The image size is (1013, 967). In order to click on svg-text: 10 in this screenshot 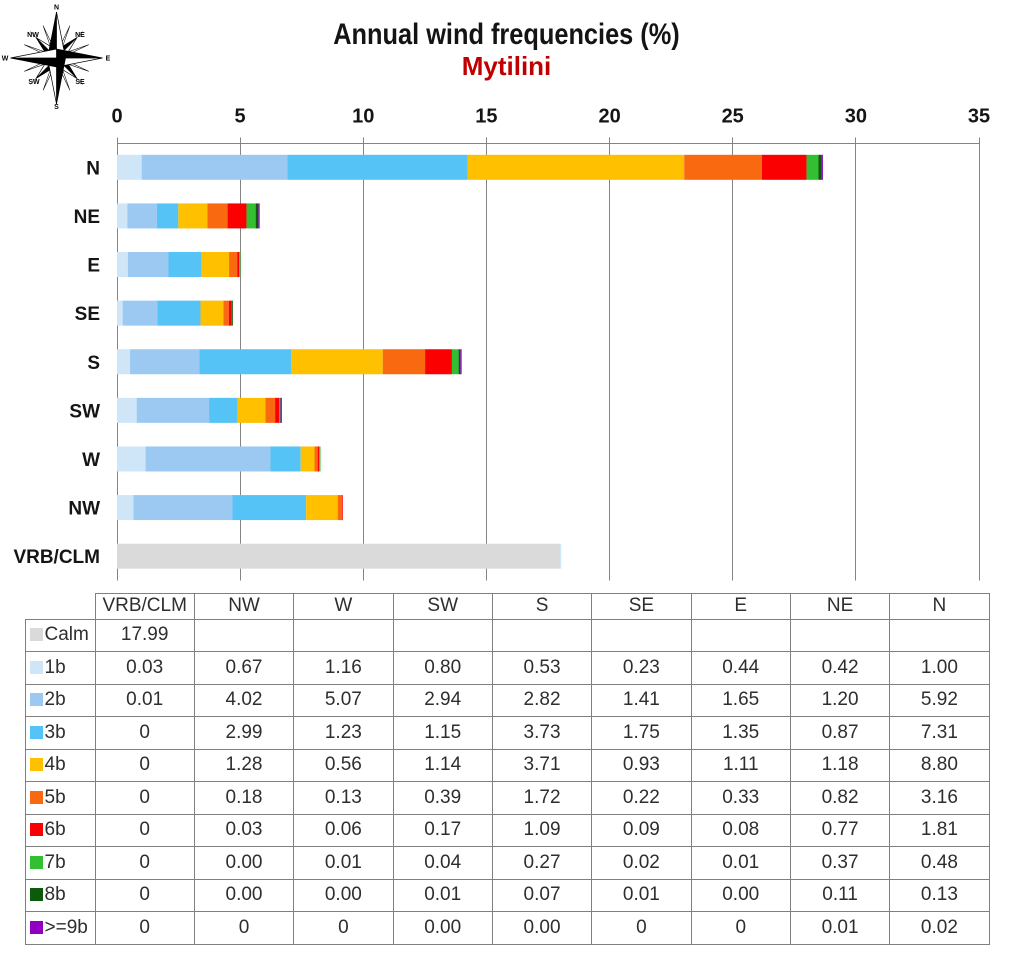, I will do `click(363, 117)`.